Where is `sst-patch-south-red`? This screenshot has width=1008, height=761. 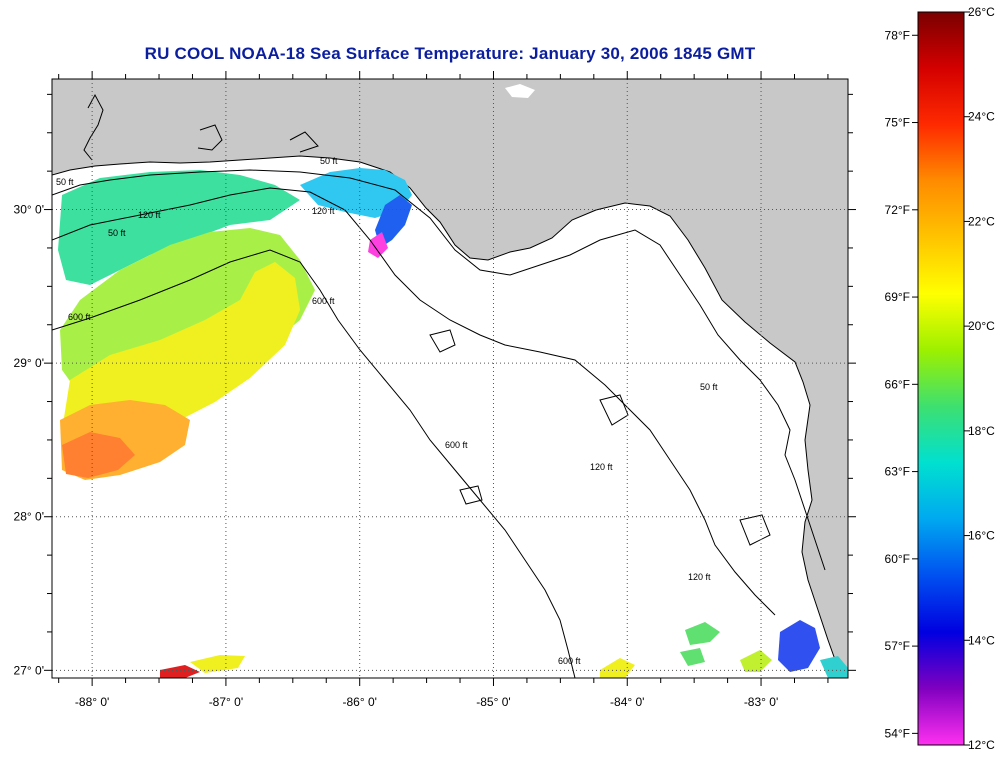 sst-patch-south-red is located at coordinates (180, 671).